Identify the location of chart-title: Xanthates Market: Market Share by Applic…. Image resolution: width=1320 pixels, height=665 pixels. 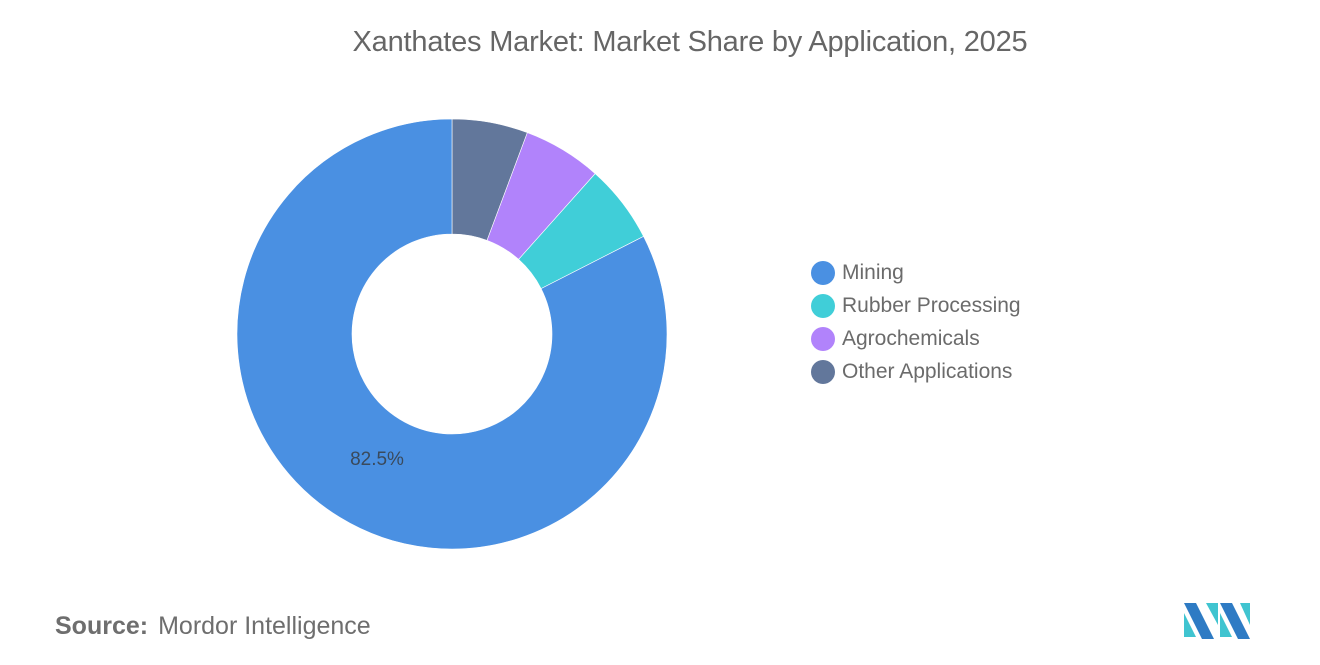
(690, 42).